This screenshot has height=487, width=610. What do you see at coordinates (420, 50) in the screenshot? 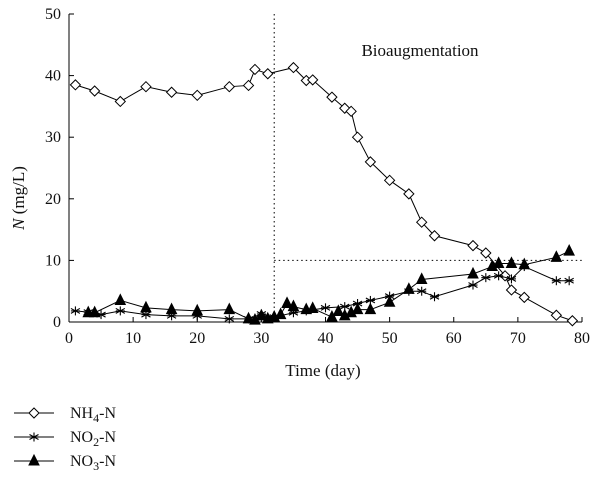
I see `annotation-bioaugmentation: Bioaugmentation` at bounding box center [420, 50].